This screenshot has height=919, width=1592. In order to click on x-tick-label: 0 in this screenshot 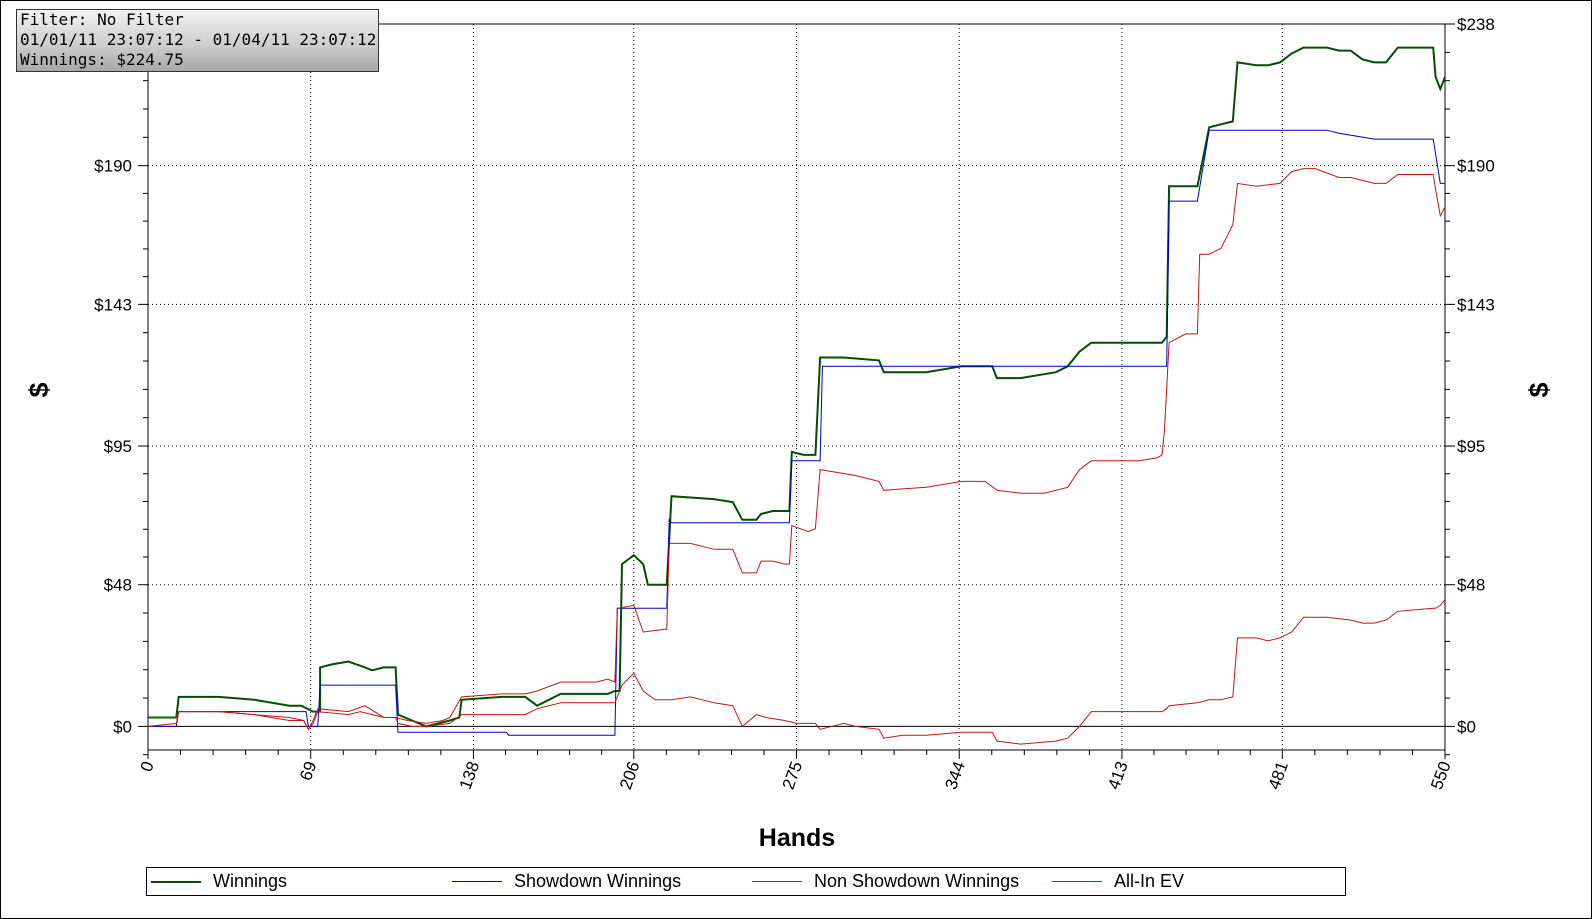, I will do `click(147, 766)`.